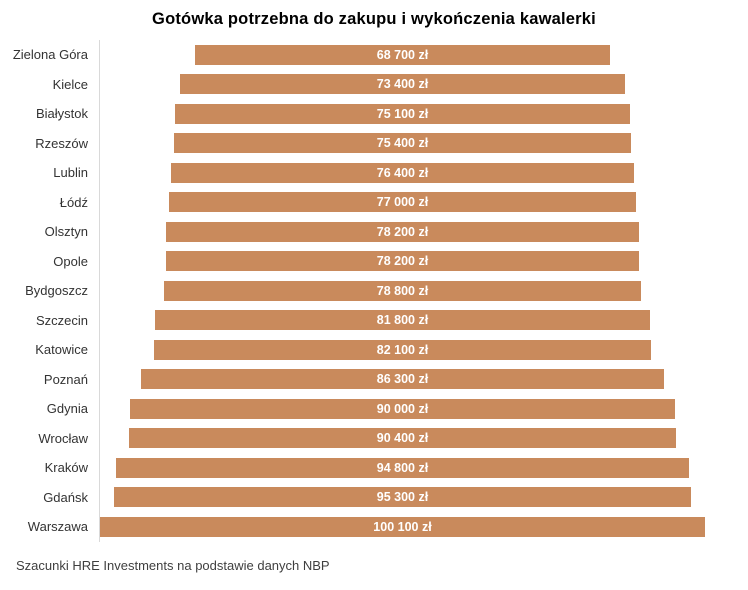 The width and height of the screenshot is (748, 590). I want to click on bar-value-label: 76 400 zł, so click(402, 172).